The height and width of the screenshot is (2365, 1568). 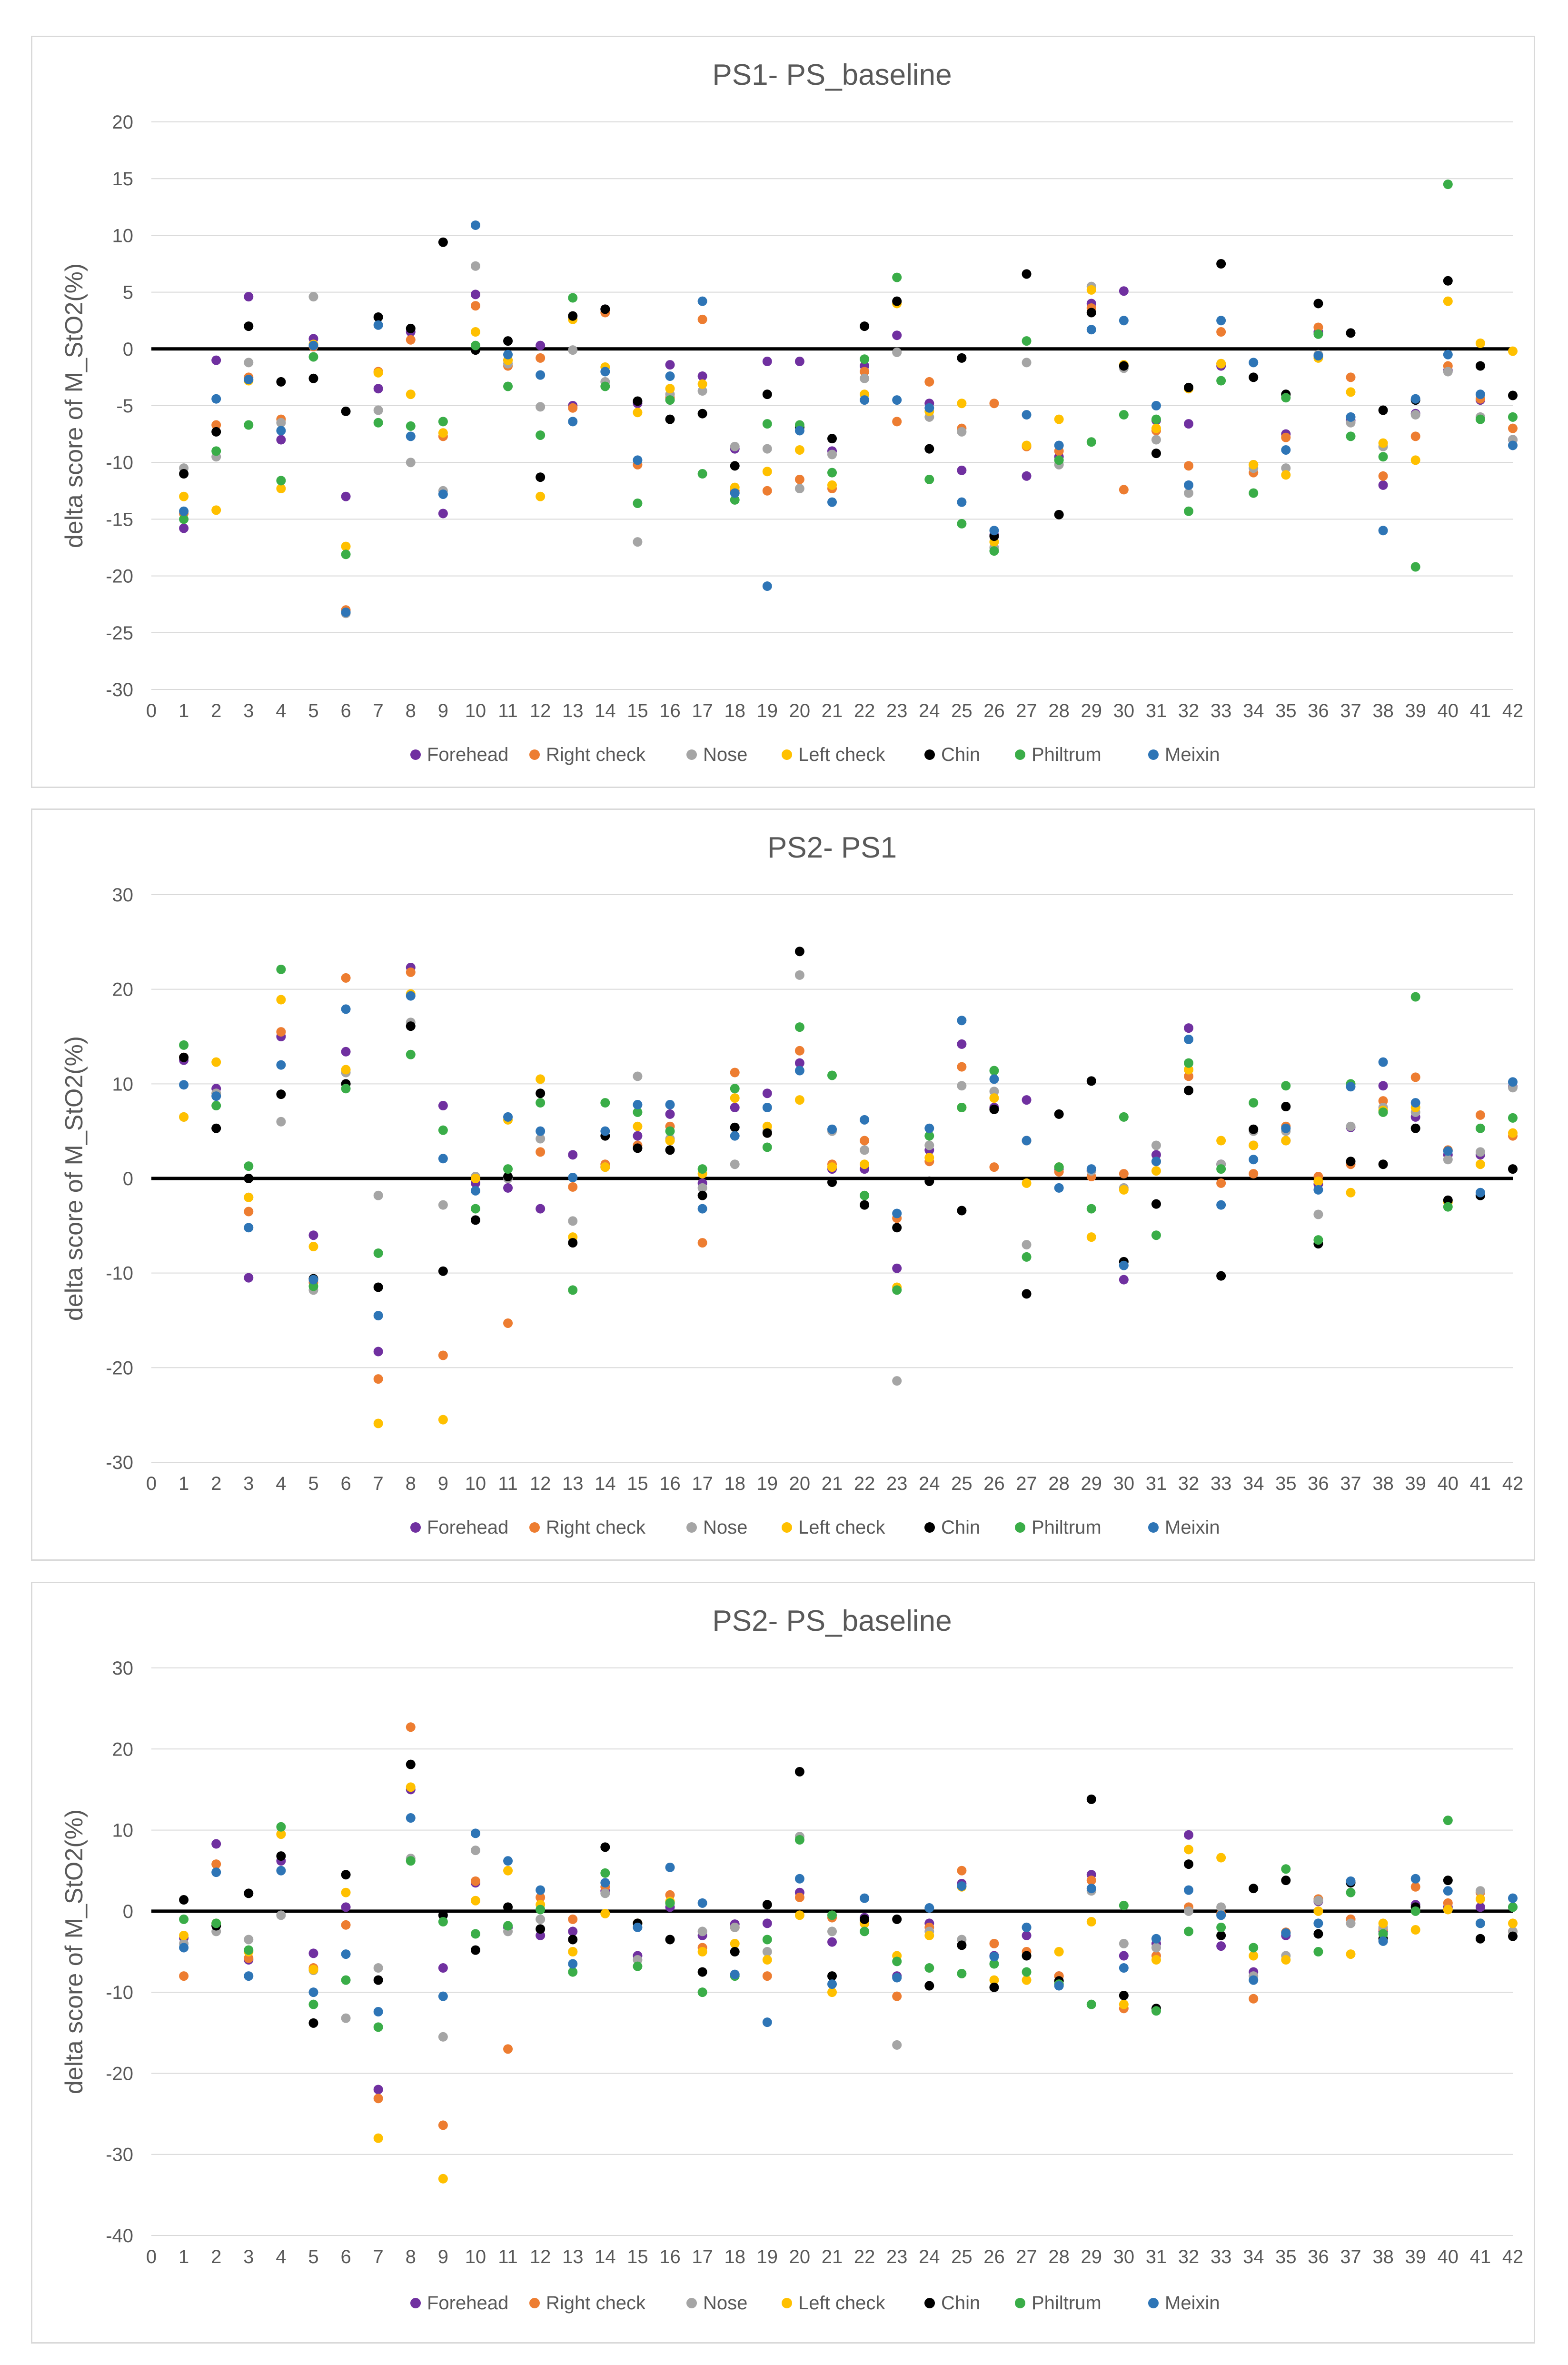 What do you see at coordinates (128, 350) in the screenshot?
I see `y-tick-label: 0` at bounding box center [128, 350].